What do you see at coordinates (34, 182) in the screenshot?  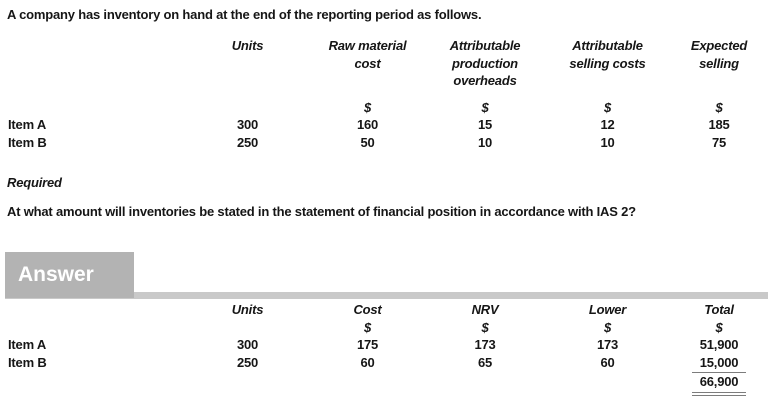 I see `required-label: Required` at bounding box center [34, 182].